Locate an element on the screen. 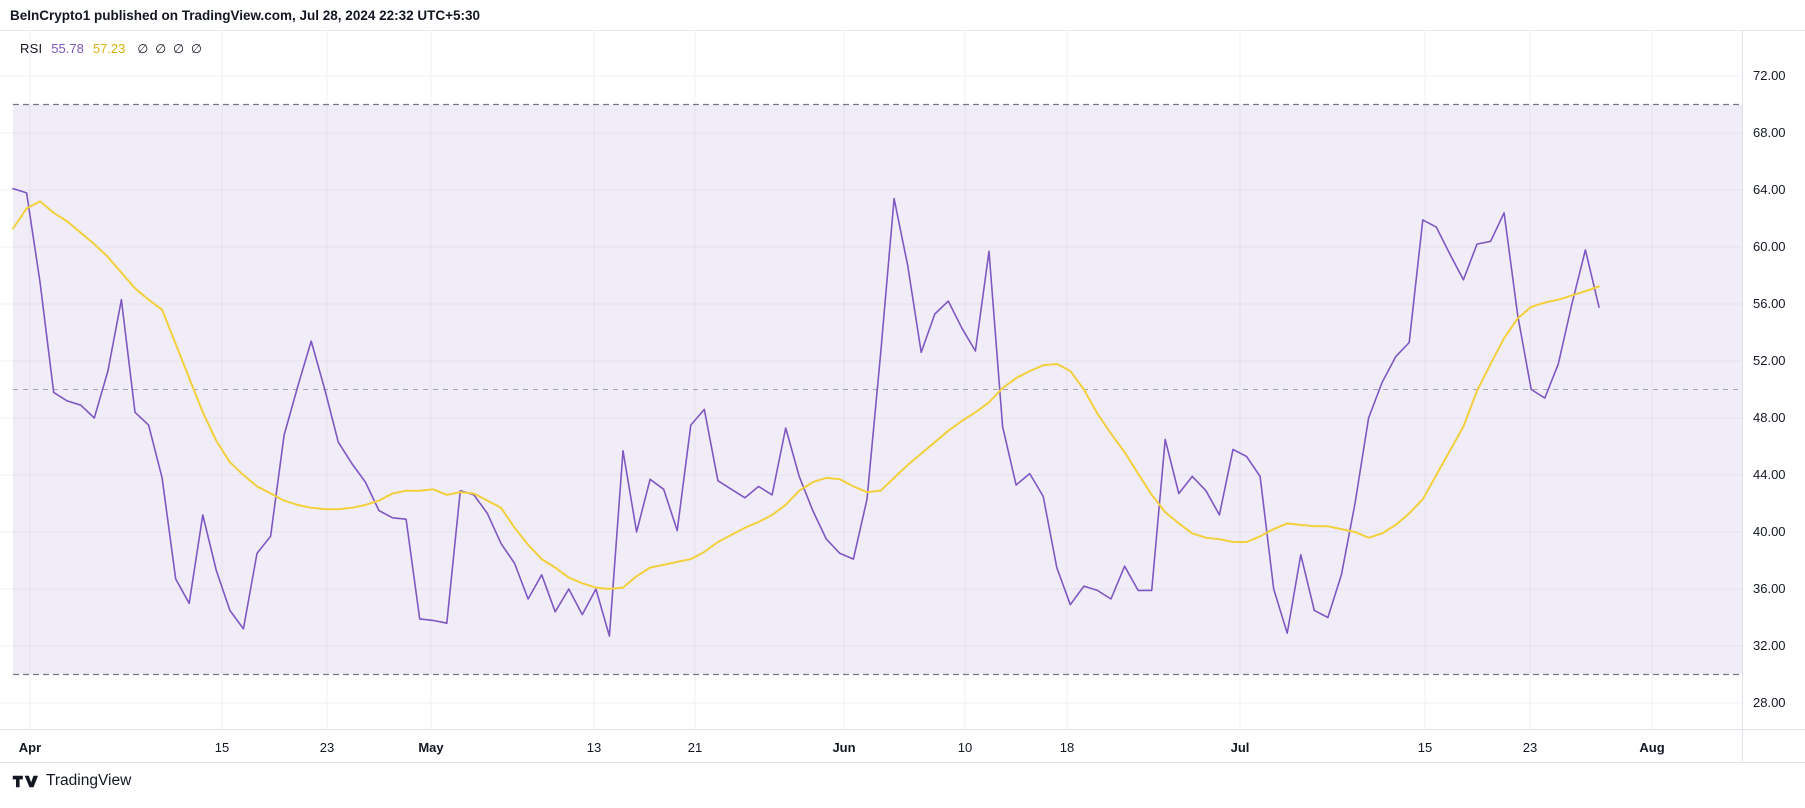  price-axis-label: 48.00 is located at coordinates (1769, 417).